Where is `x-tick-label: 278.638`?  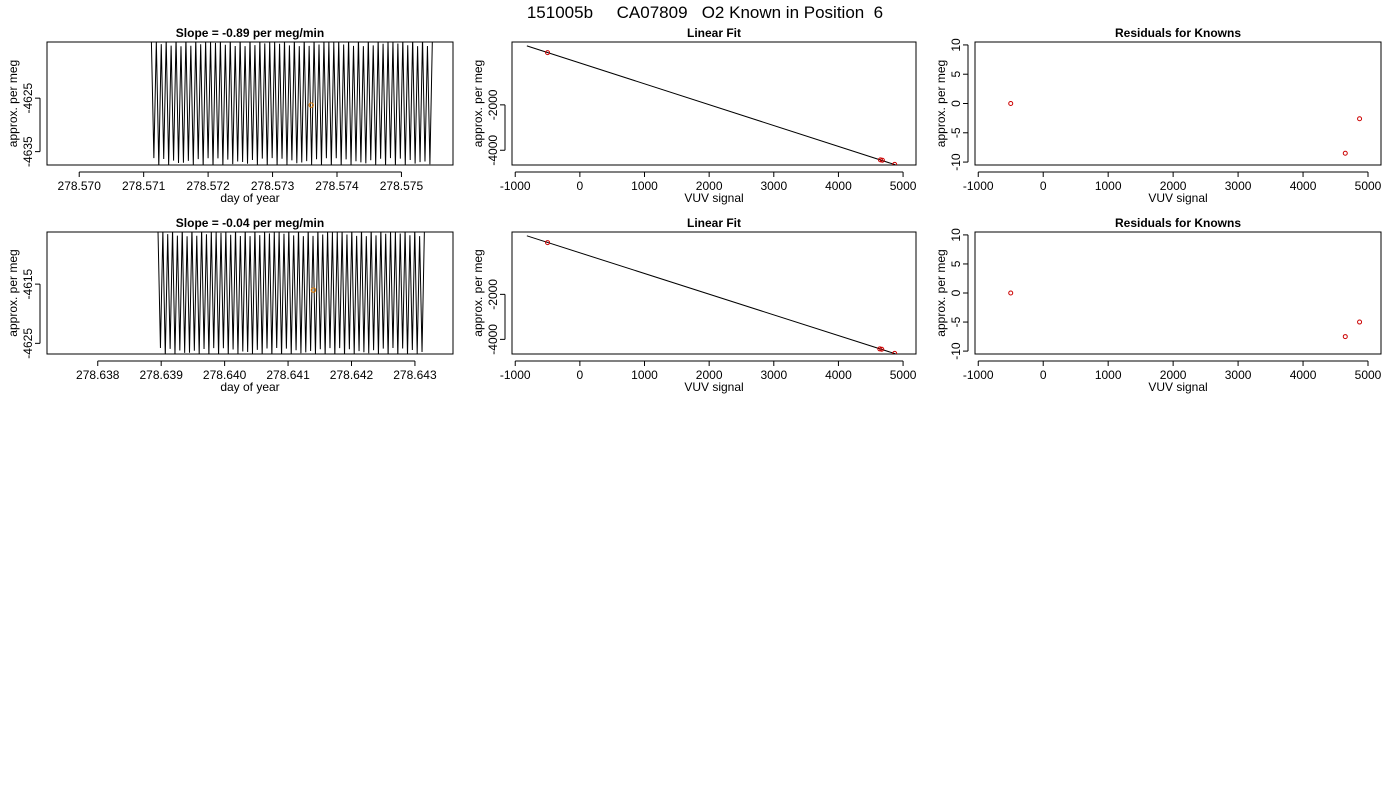 x-tick-label: 278.638 is located at coordinates (98, 375).